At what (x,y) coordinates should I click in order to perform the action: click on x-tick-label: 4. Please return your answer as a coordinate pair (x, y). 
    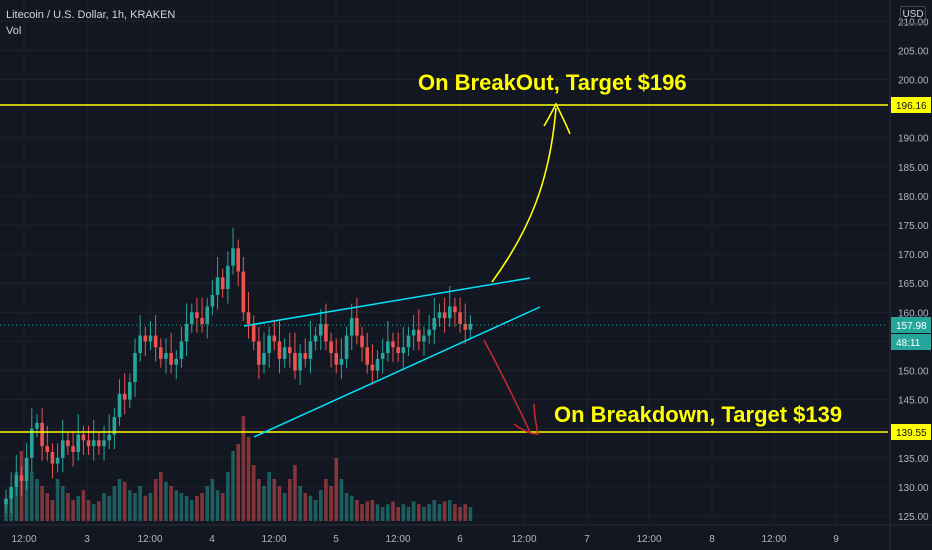
    Looking at the image, I should click on (212, 539).